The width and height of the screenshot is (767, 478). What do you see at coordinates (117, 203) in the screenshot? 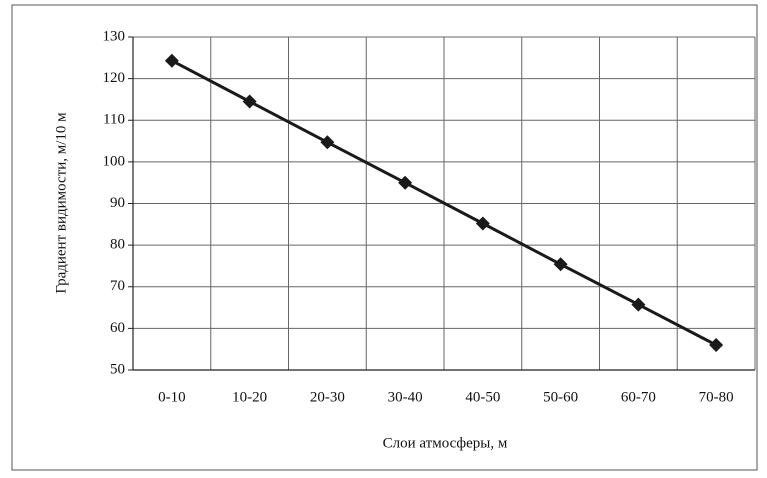
I see `y-tick-label: 90` at bounding box center [117, 203].